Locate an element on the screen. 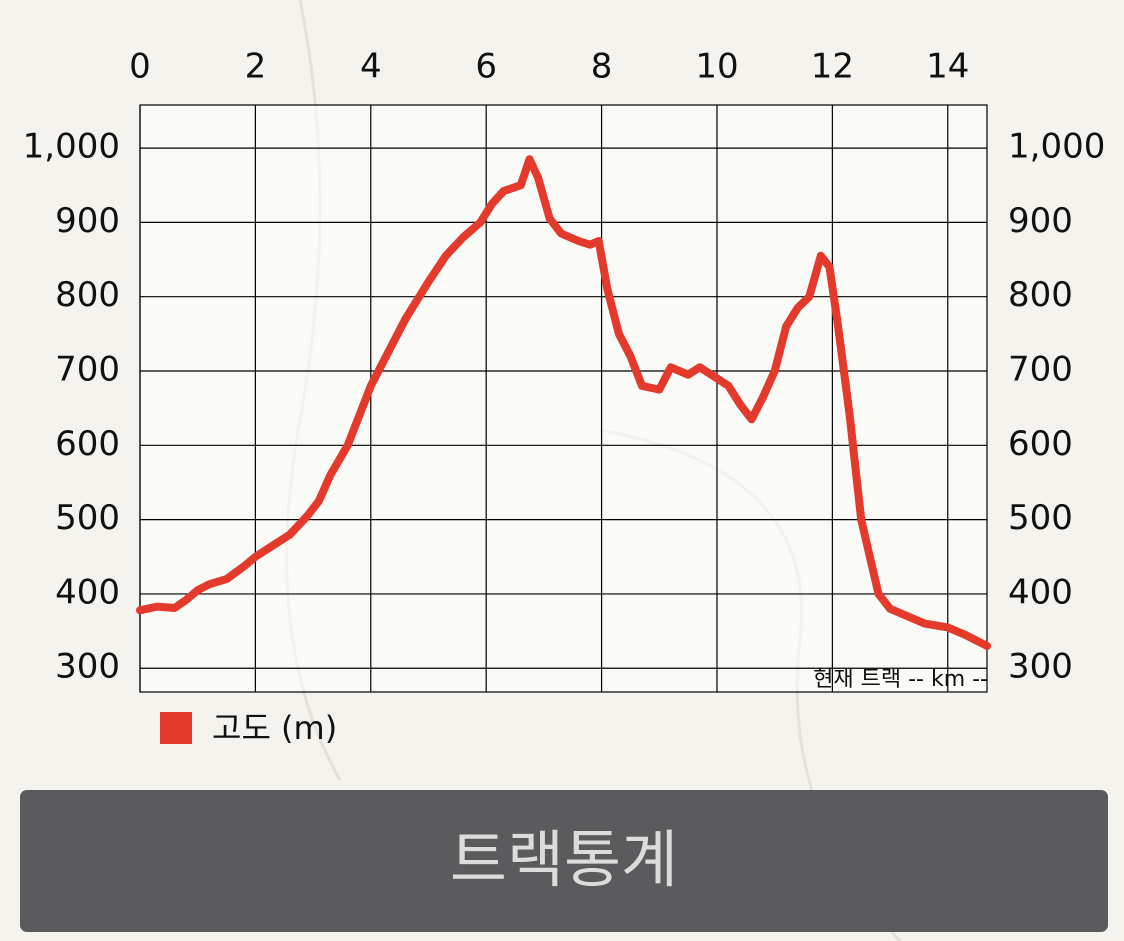 The image size is (1124, 941). x-tick-label: 0 is located at coordinates (140, 67).